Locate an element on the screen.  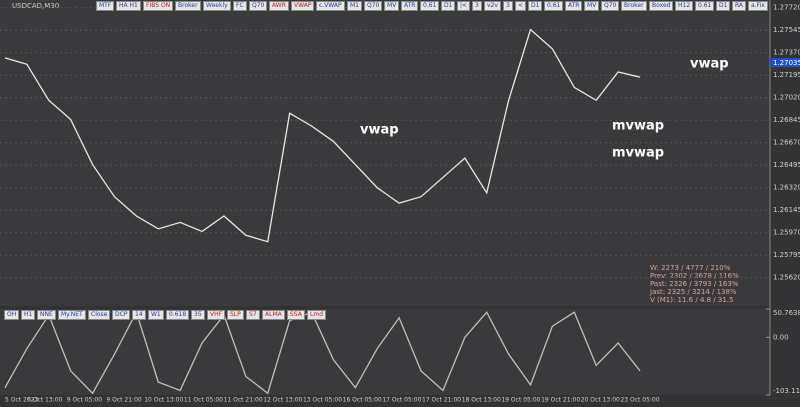
toolbar-button: 0.618 is located at coordinates (178, 315).